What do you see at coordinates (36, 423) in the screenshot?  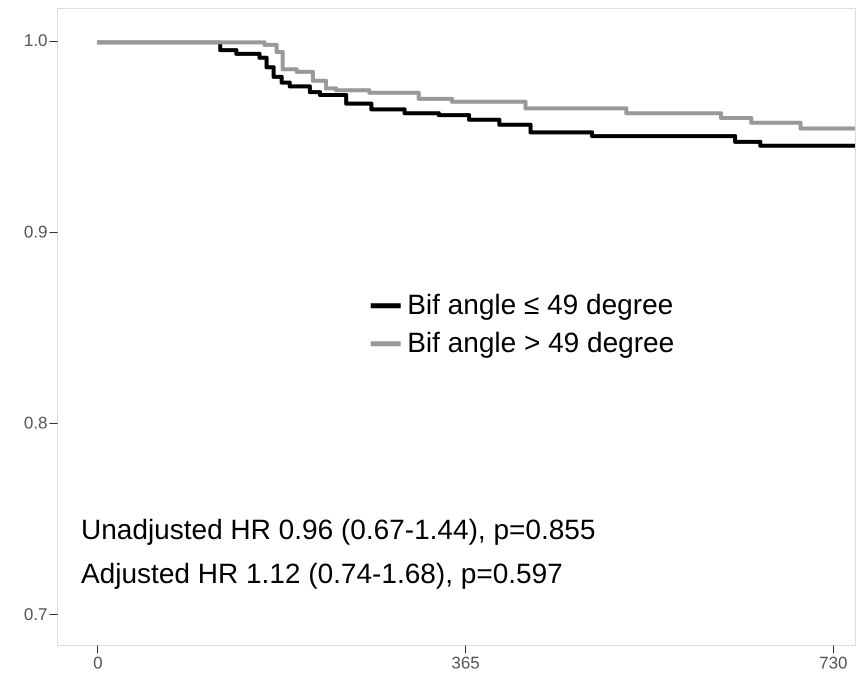 I see `y-tick-label: 0.8` at bounding box center [36, 423].